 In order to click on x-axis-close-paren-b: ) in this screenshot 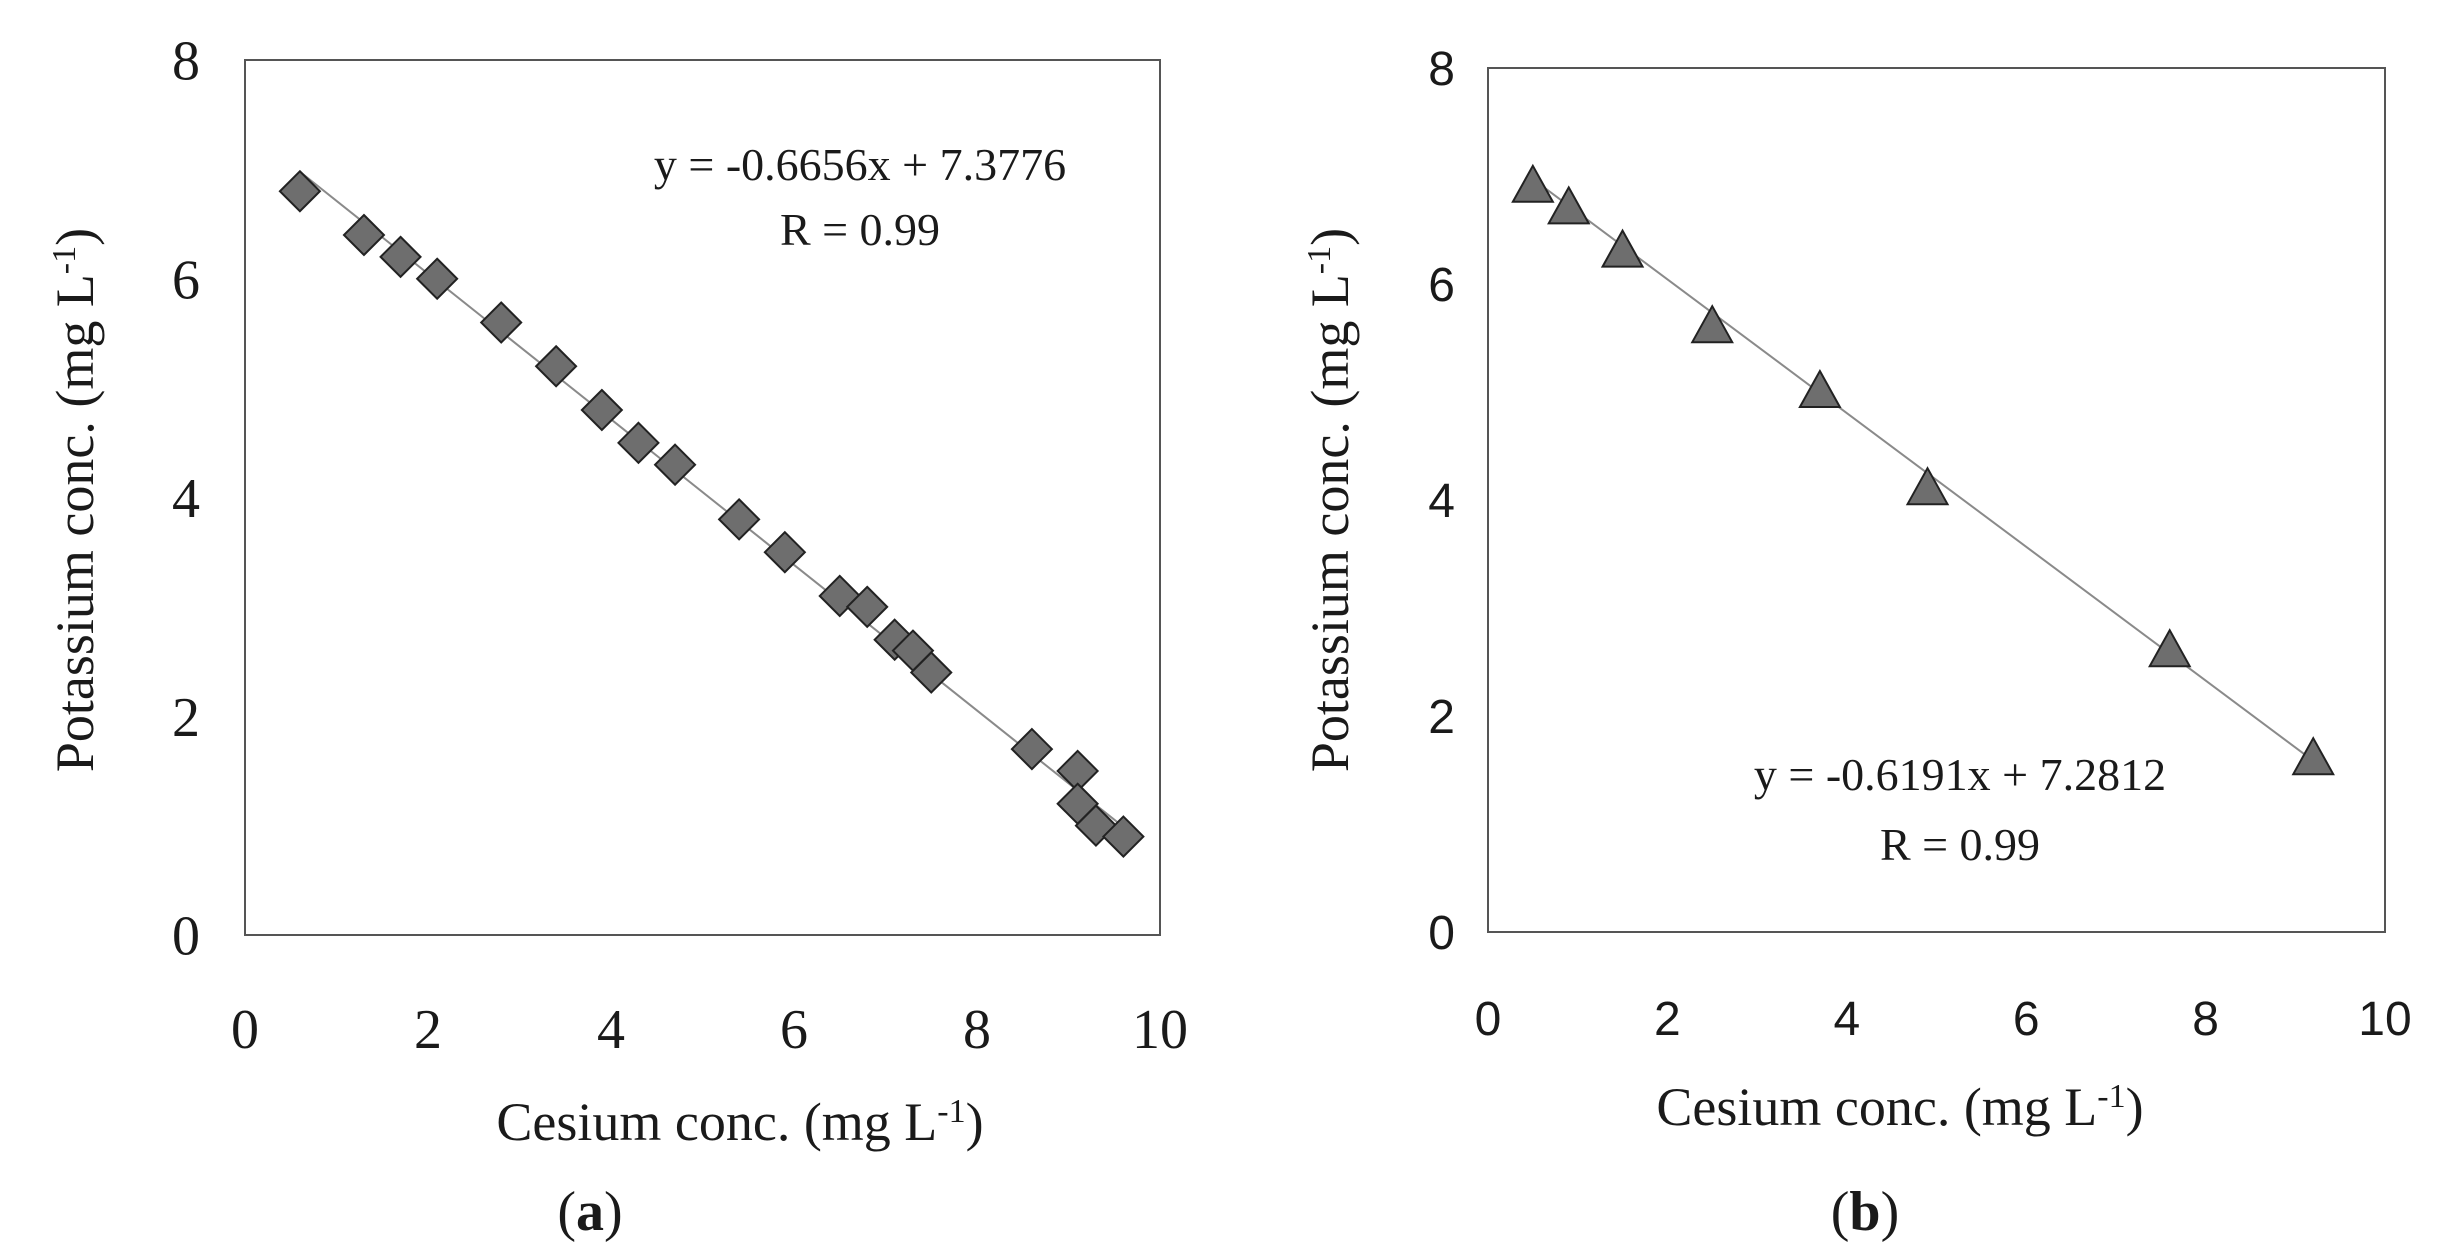, I will do `click(2135, 1107)`.